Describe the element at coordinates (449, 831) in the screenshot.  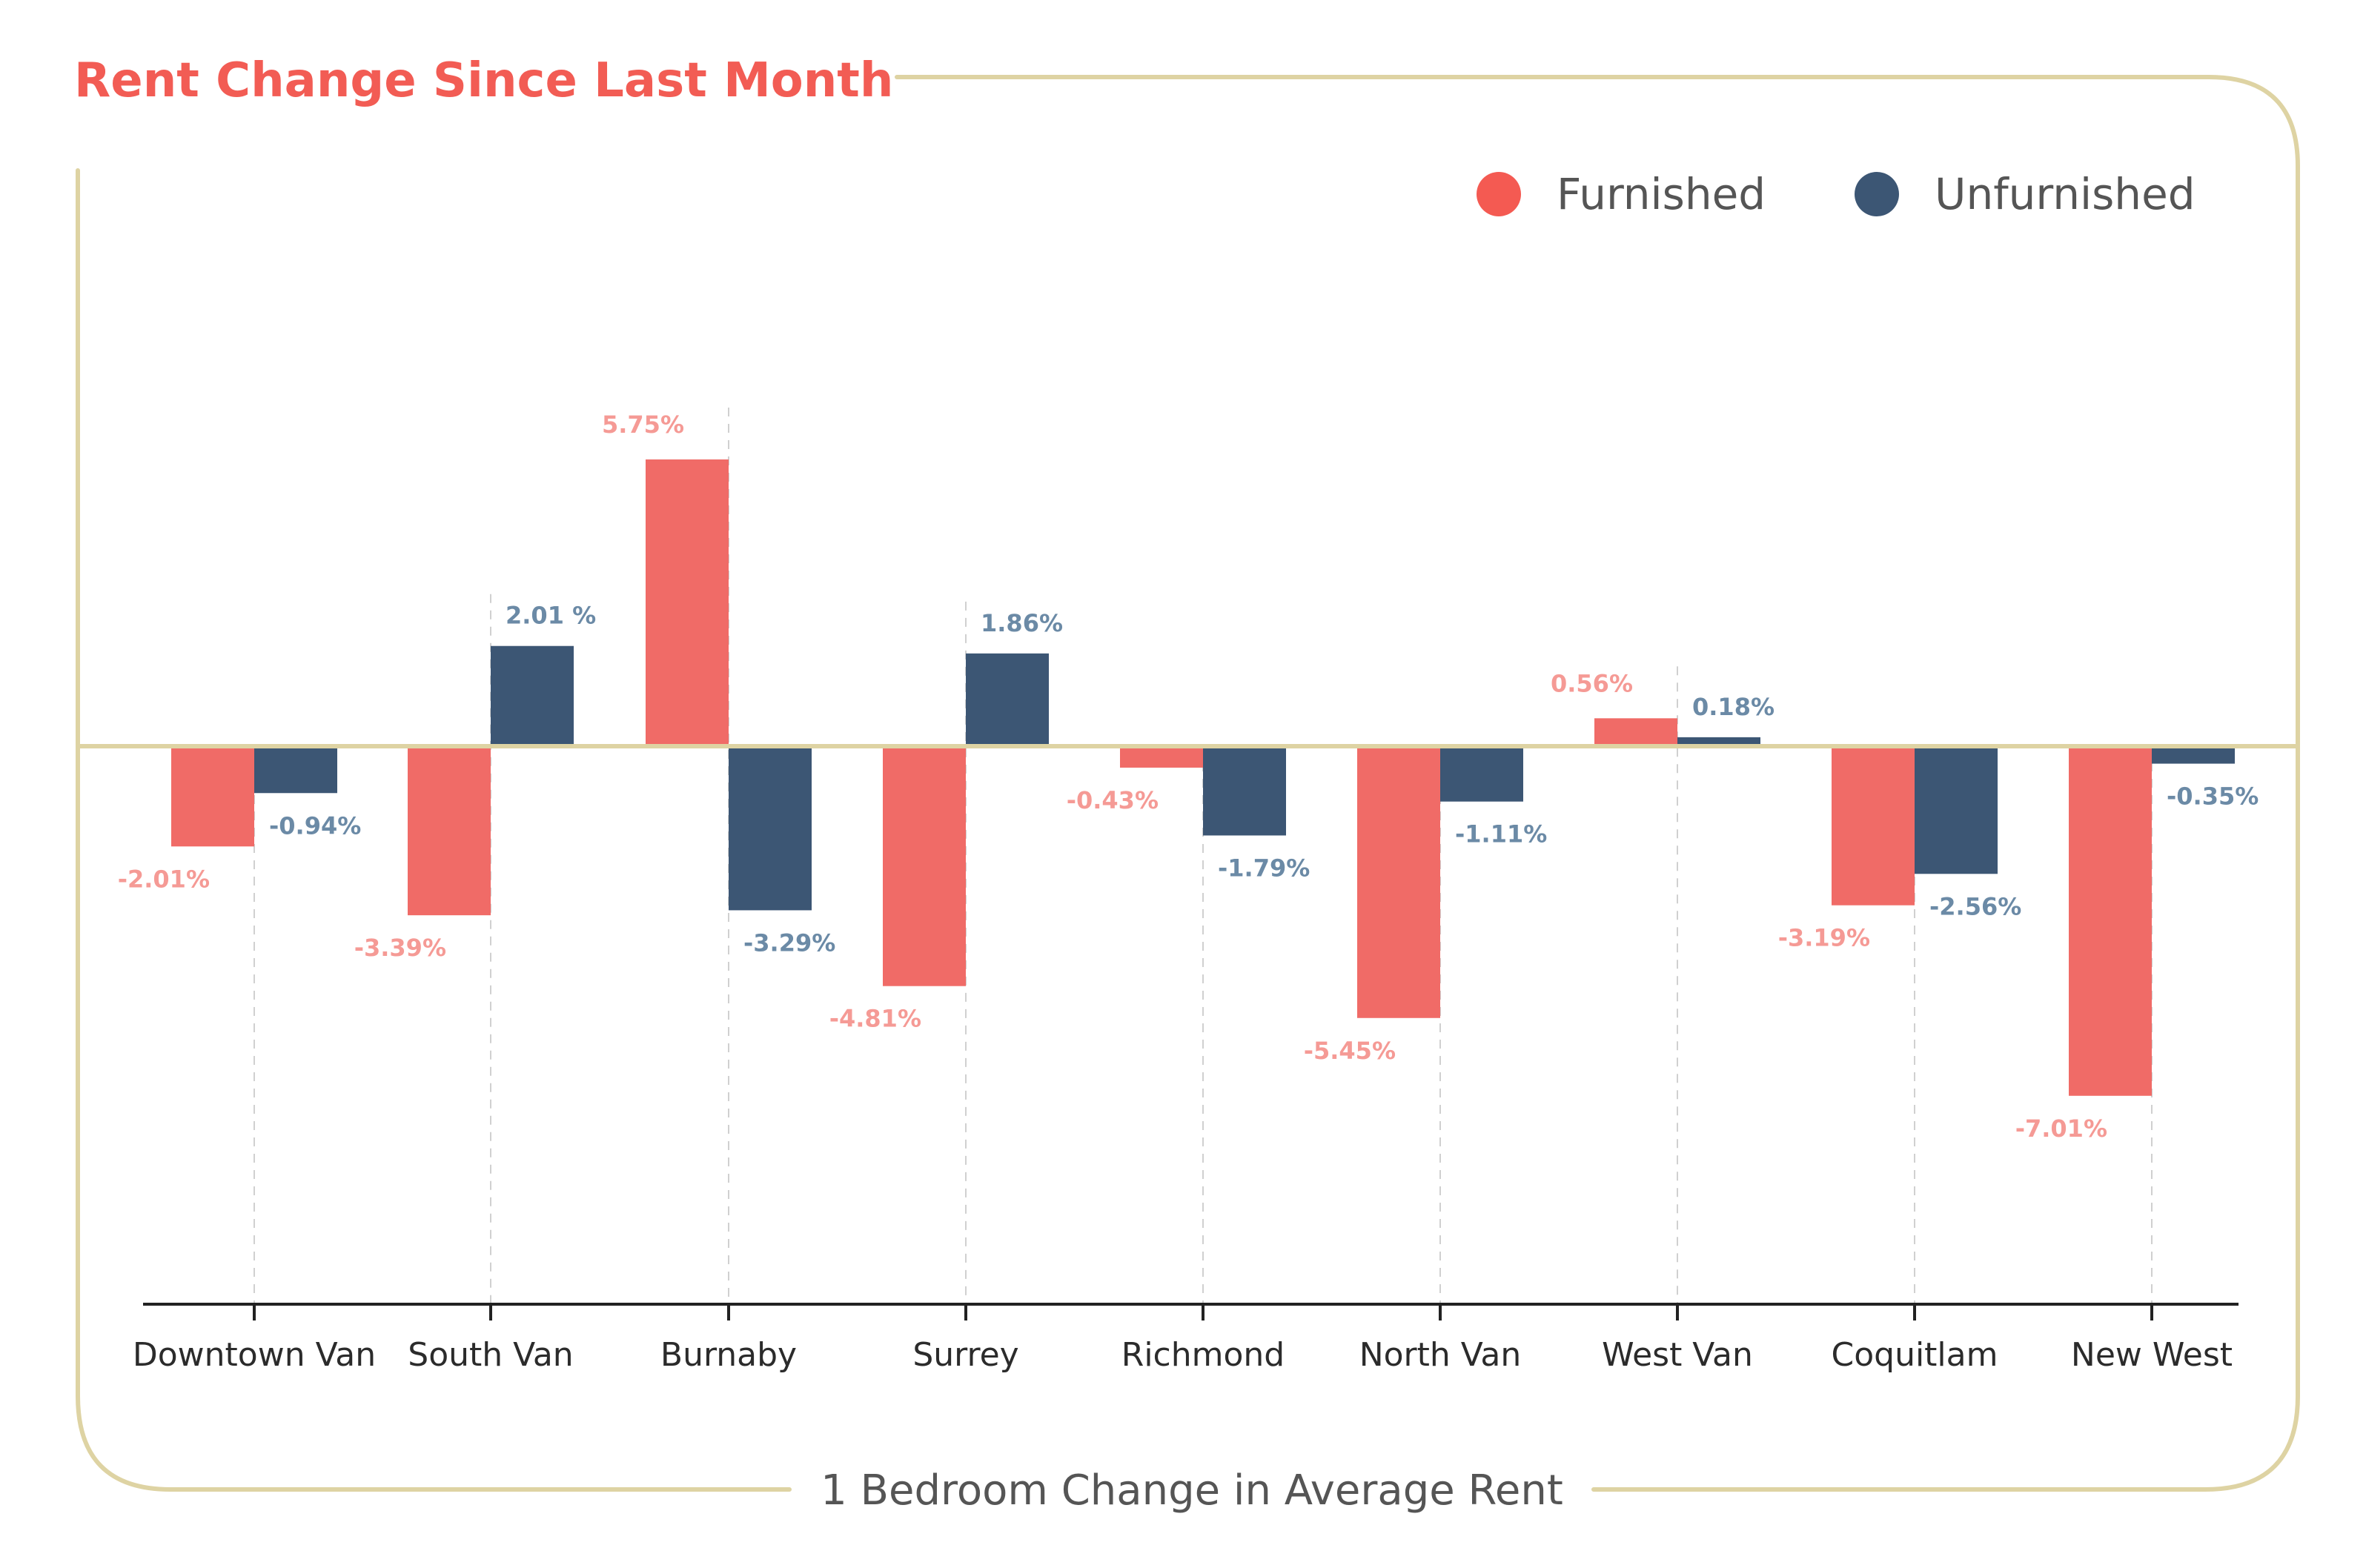
I see `bar-furnished-south-van` at that location.